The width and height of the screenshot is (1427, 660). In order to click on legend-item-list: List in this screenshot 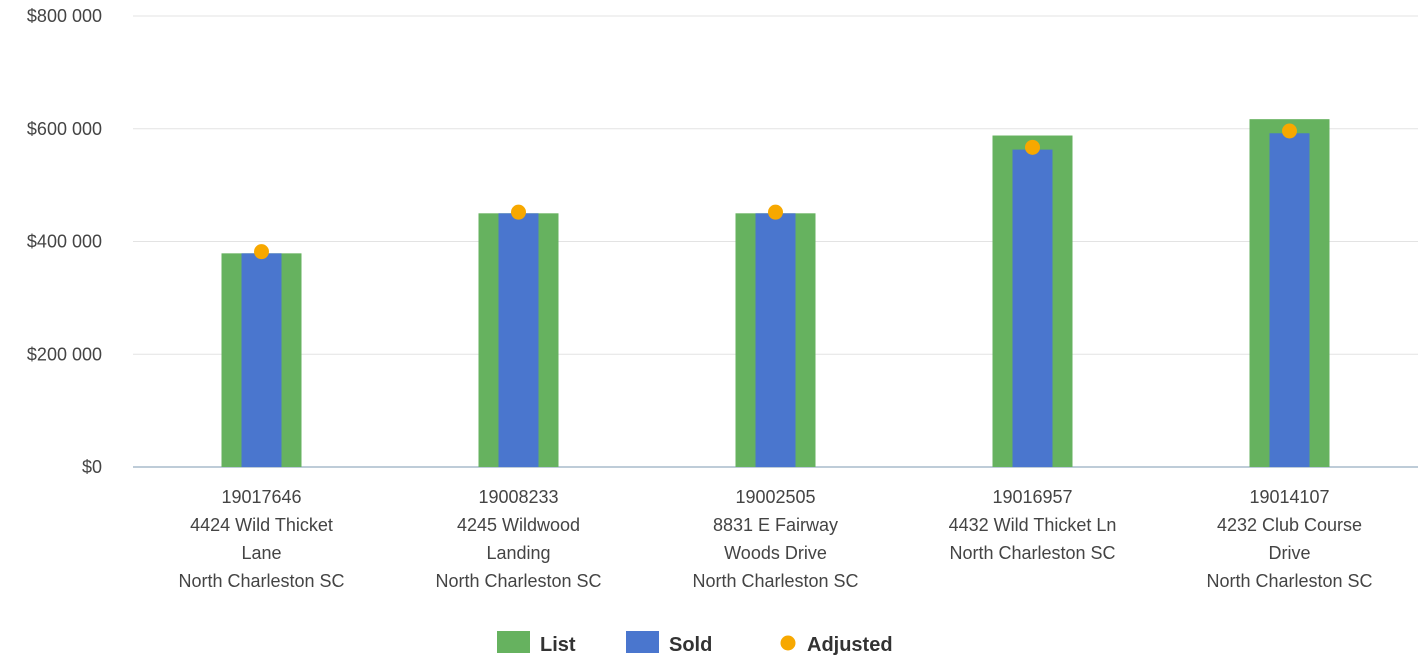, I will do `click(536, 643)`.